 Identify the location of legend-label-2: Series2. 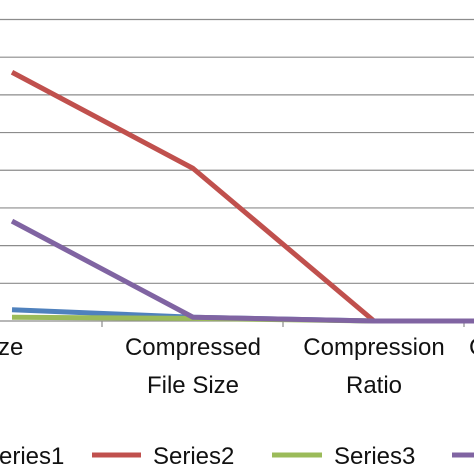
(193, 456).